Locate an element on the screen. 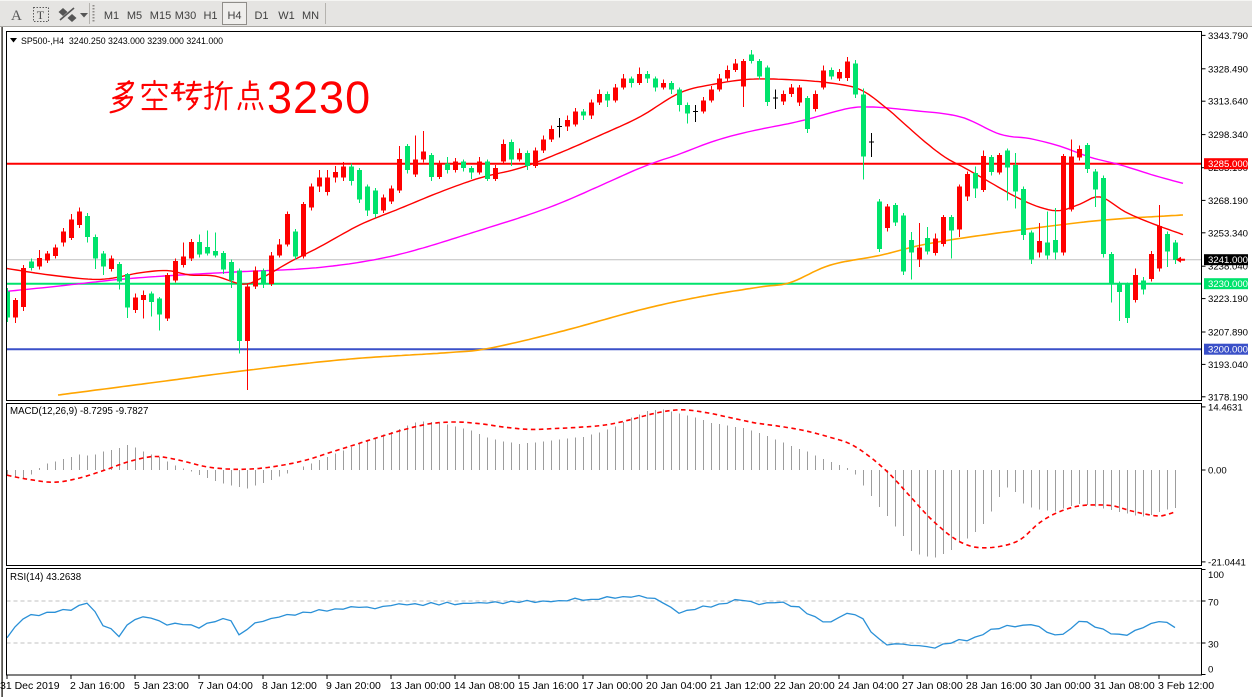 The height and width of the screenshot is (697, 1252). svg-text: 13 Jan 00:00 is located at coordinates (420, 686).